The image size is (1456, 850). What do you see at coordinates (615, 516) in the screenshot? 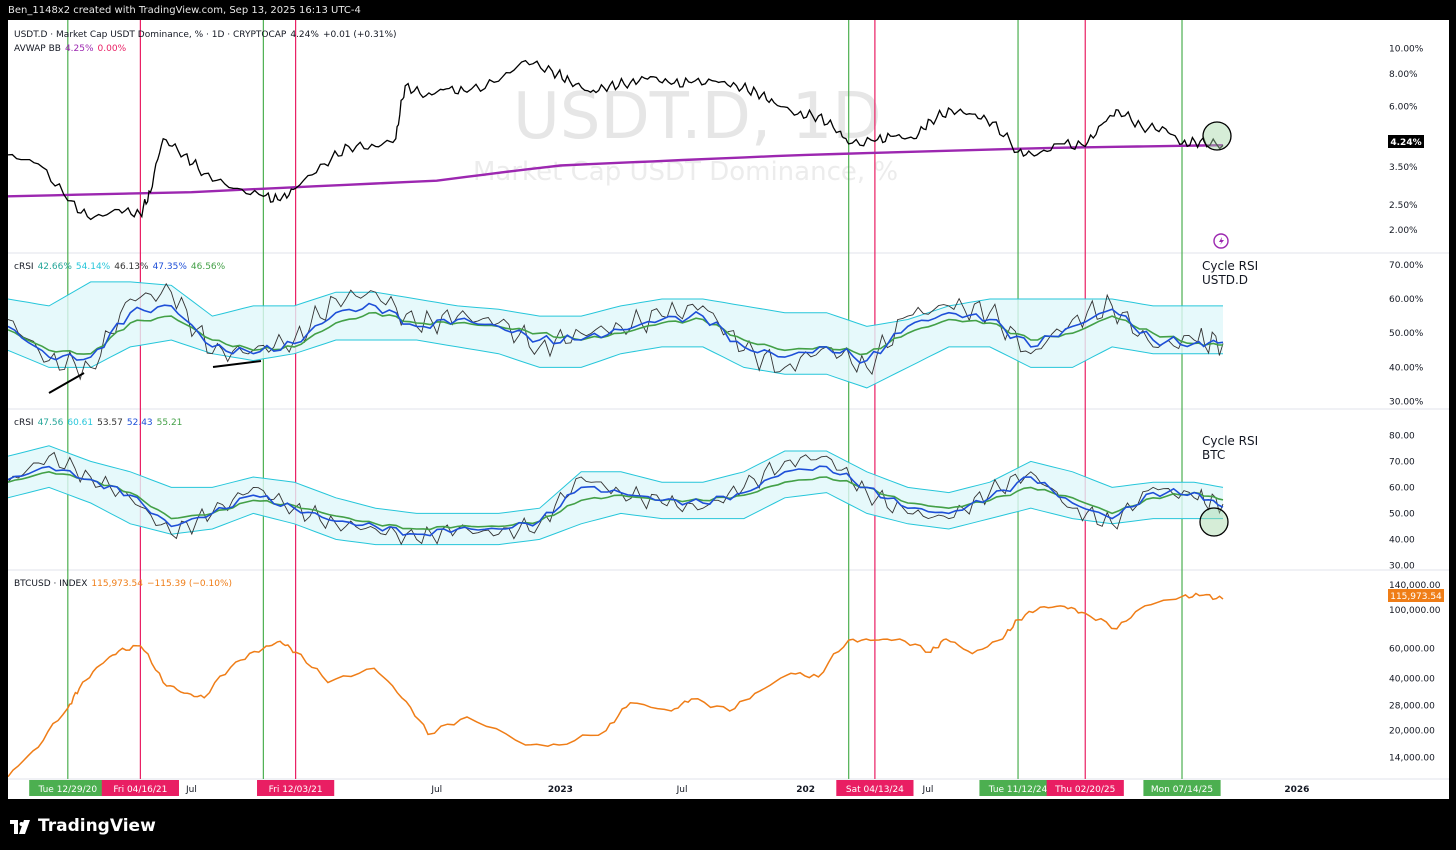
I see `crsi-lower-band` at bounding box center [615, 516].